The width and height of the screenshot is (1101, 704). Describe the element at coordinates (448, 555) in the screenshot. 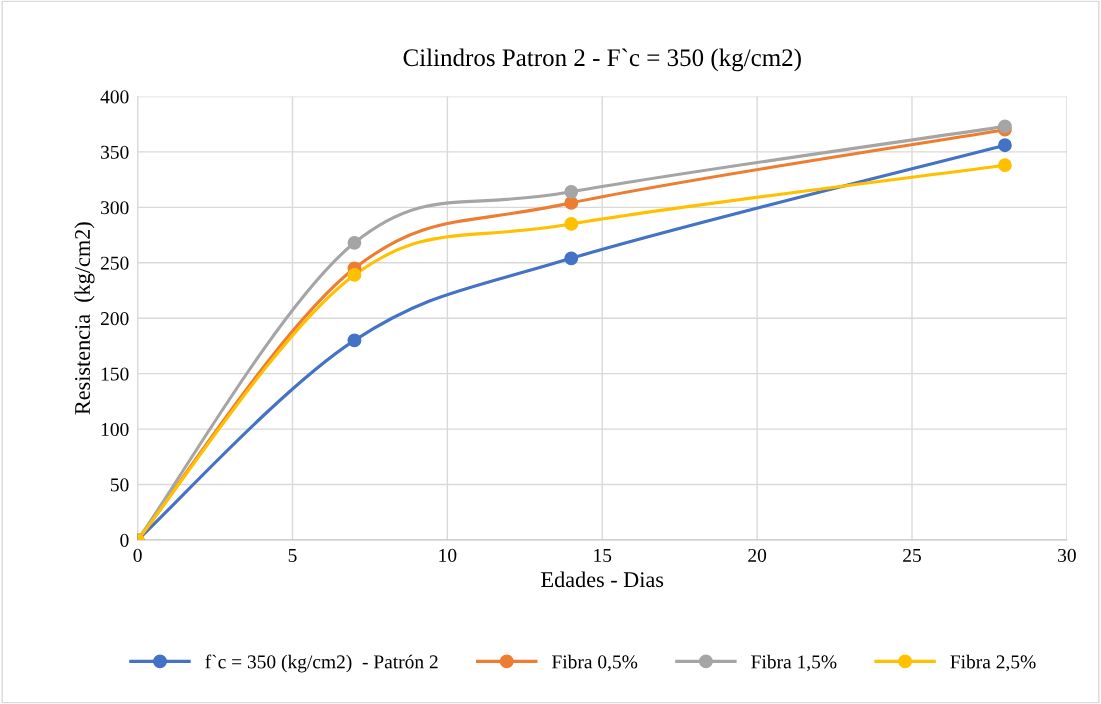

I see `x-tick-label: 10` at that location.